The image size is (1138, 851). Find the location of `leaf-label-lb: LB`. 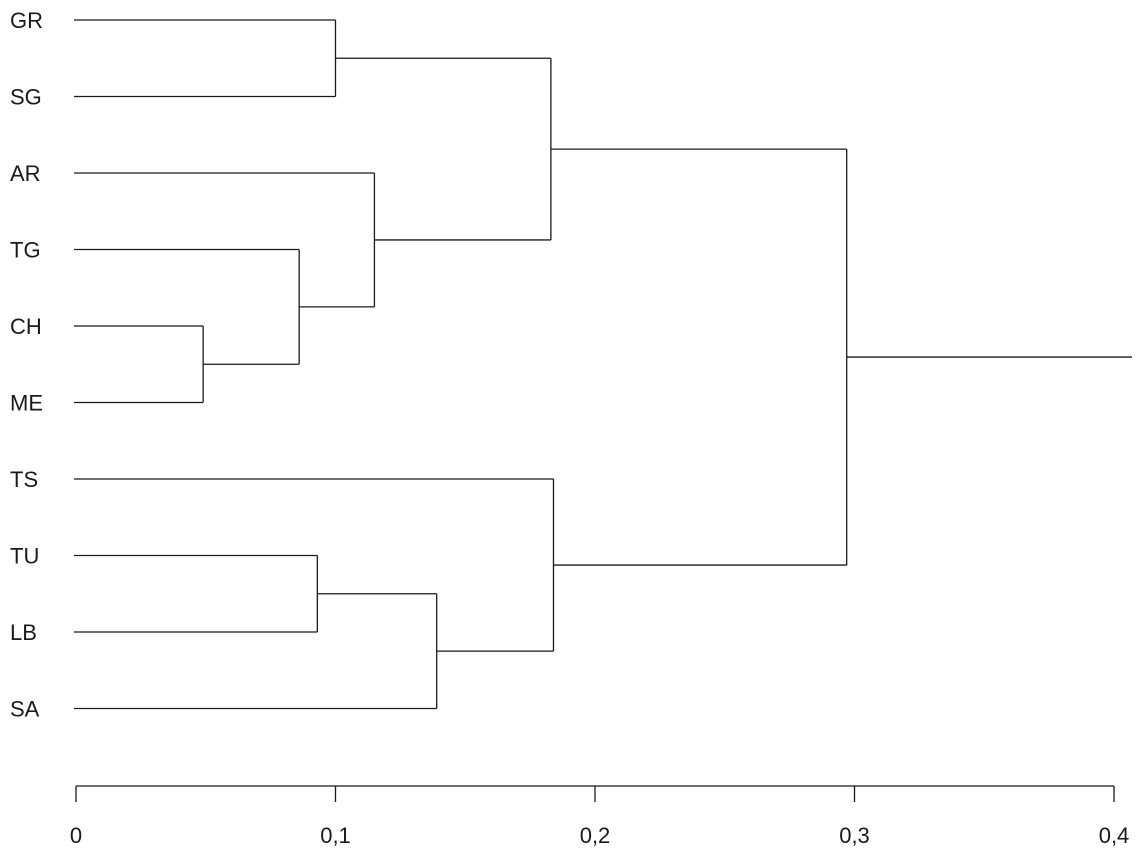

leaf-label-lb: LB is located at coordinates (23, 632).